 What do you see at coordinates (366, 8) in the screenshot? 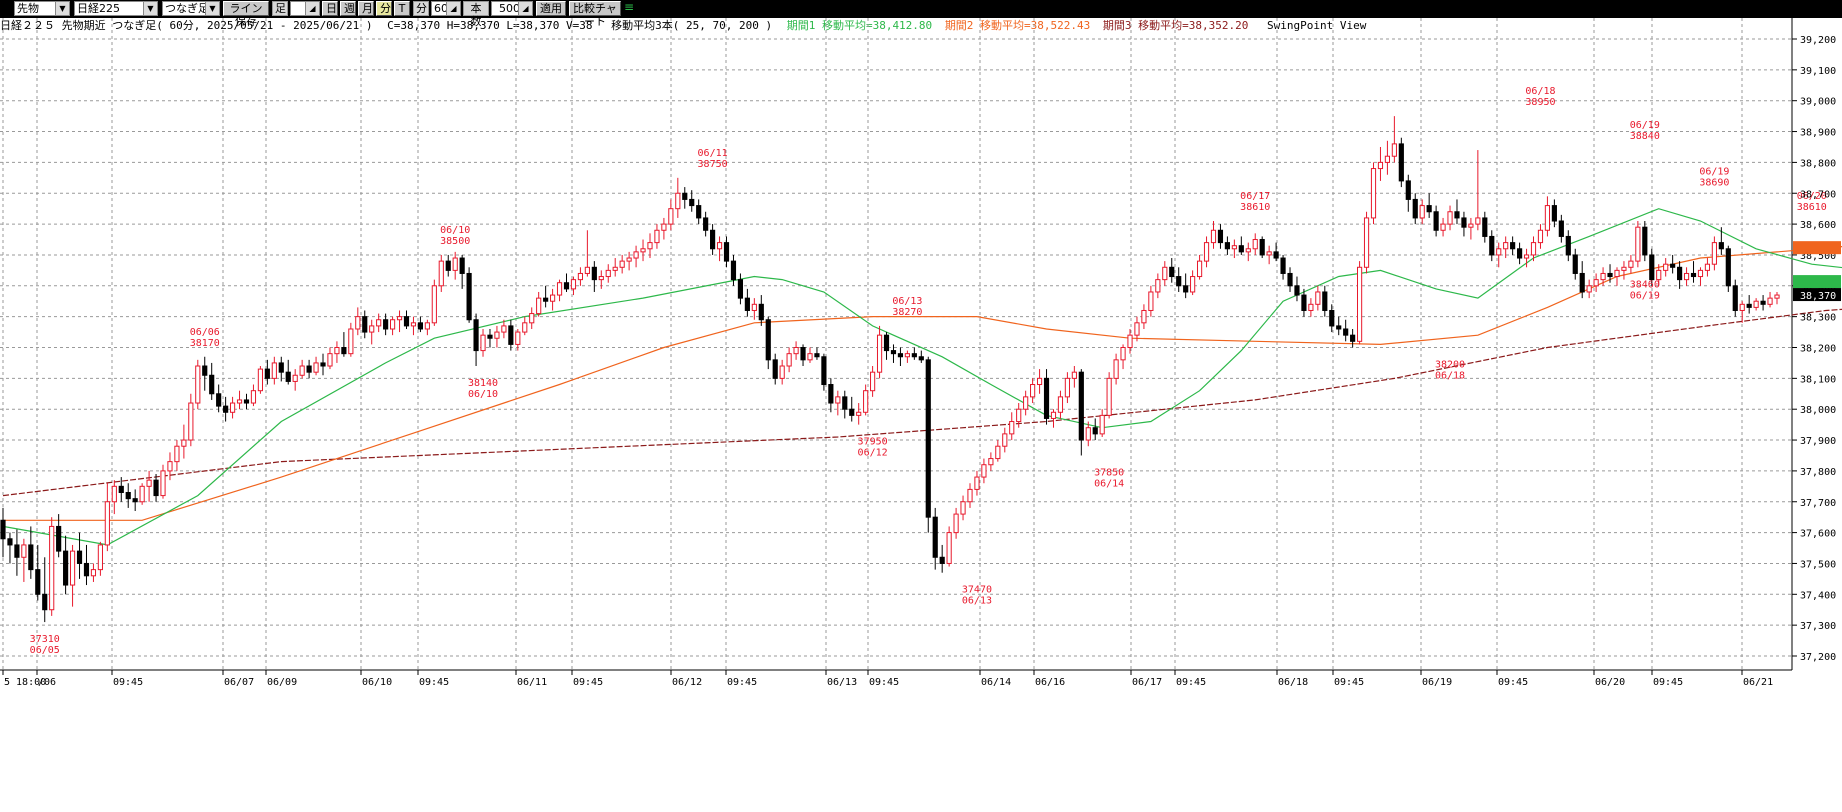
I see `month-button: 月` at bounding box center [366, 8].